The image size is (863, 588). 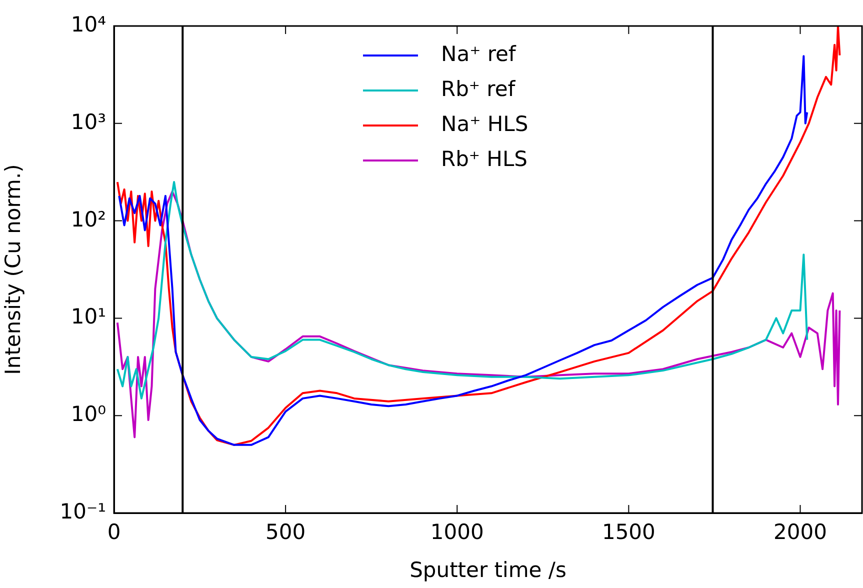 What do you see at coordinates (488, 570) in the screenshot?
I see `x-axis-title: Sputter time /s` at bounding box center [488, 570].